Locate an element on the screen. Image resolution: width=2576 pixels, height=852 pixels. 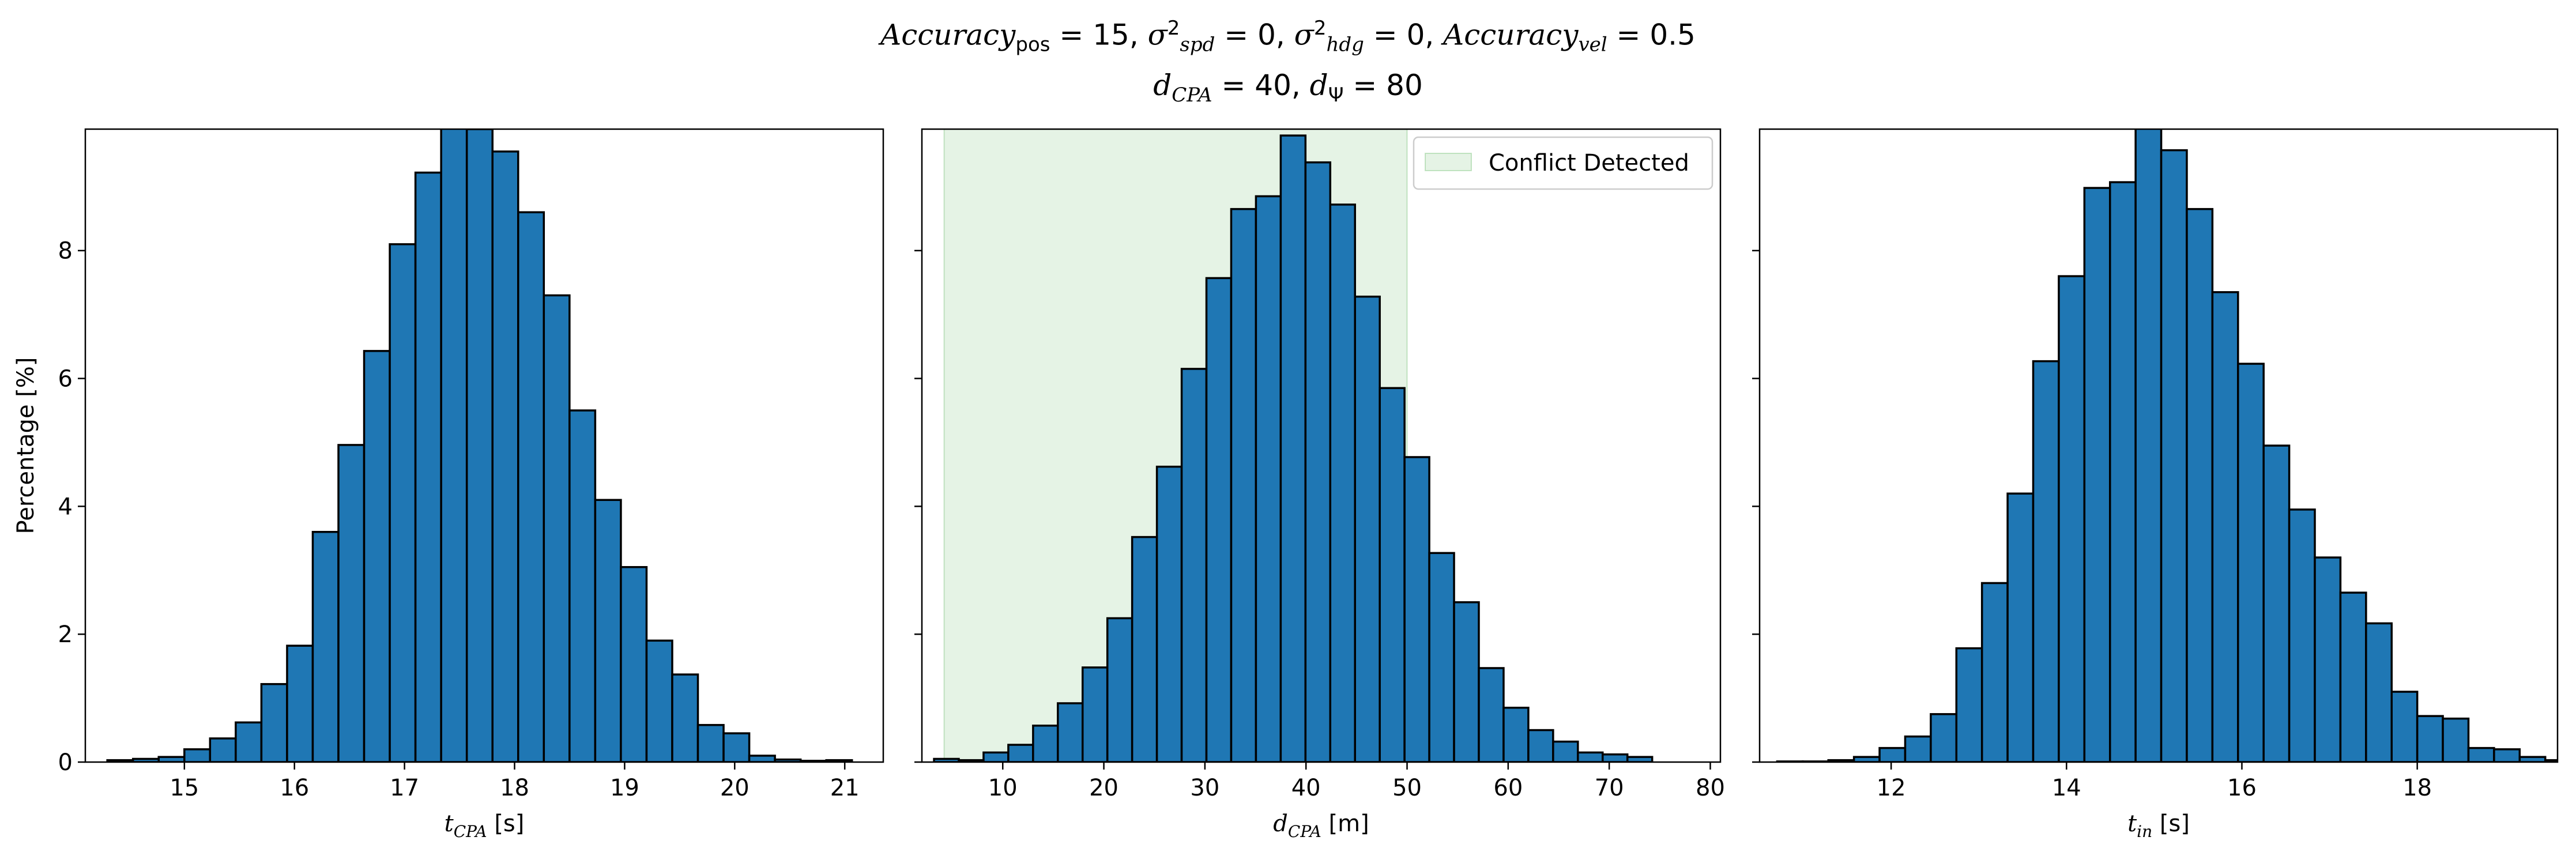
x-tick-label: 10 is located at coordinates (1003, 788).